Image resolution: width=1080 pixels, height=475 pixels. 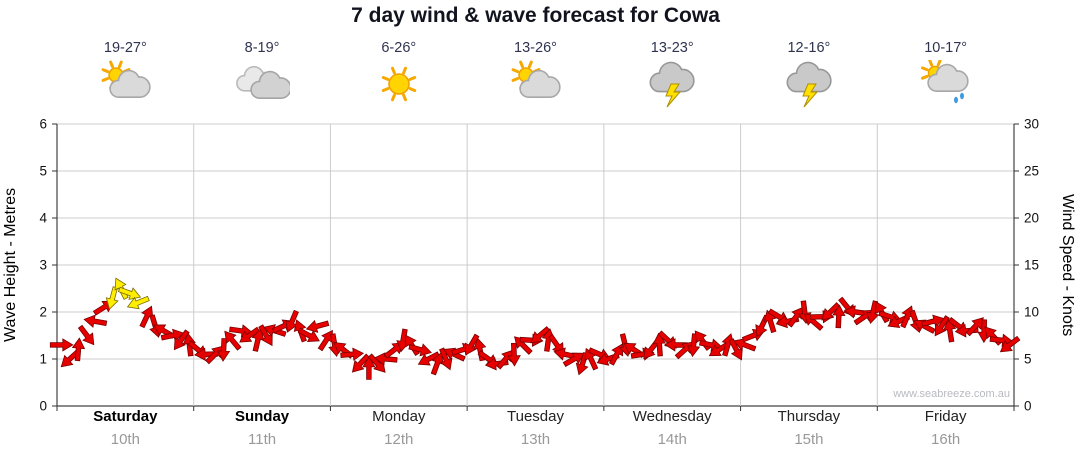 I want to click on sun-icon, so click(x=398, y=84).